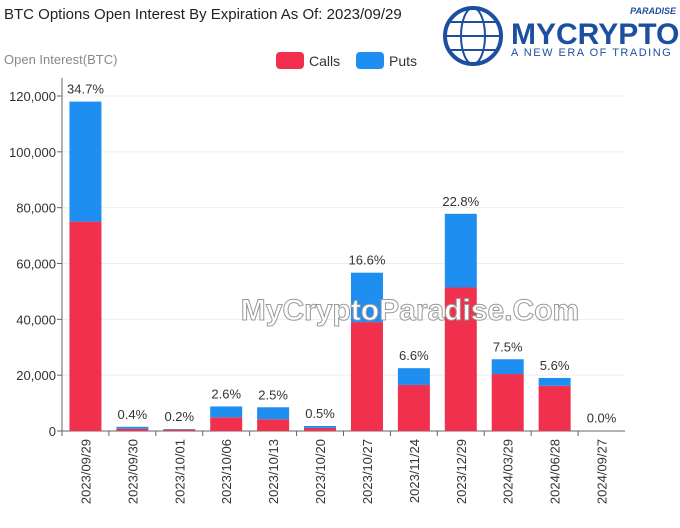 This screenshot has width=680, height=528. What do you see at coordinates (273, 471) in the screenshot?
I see `x-tick-label: 2023/10/13` at bounding box center [273, 471].